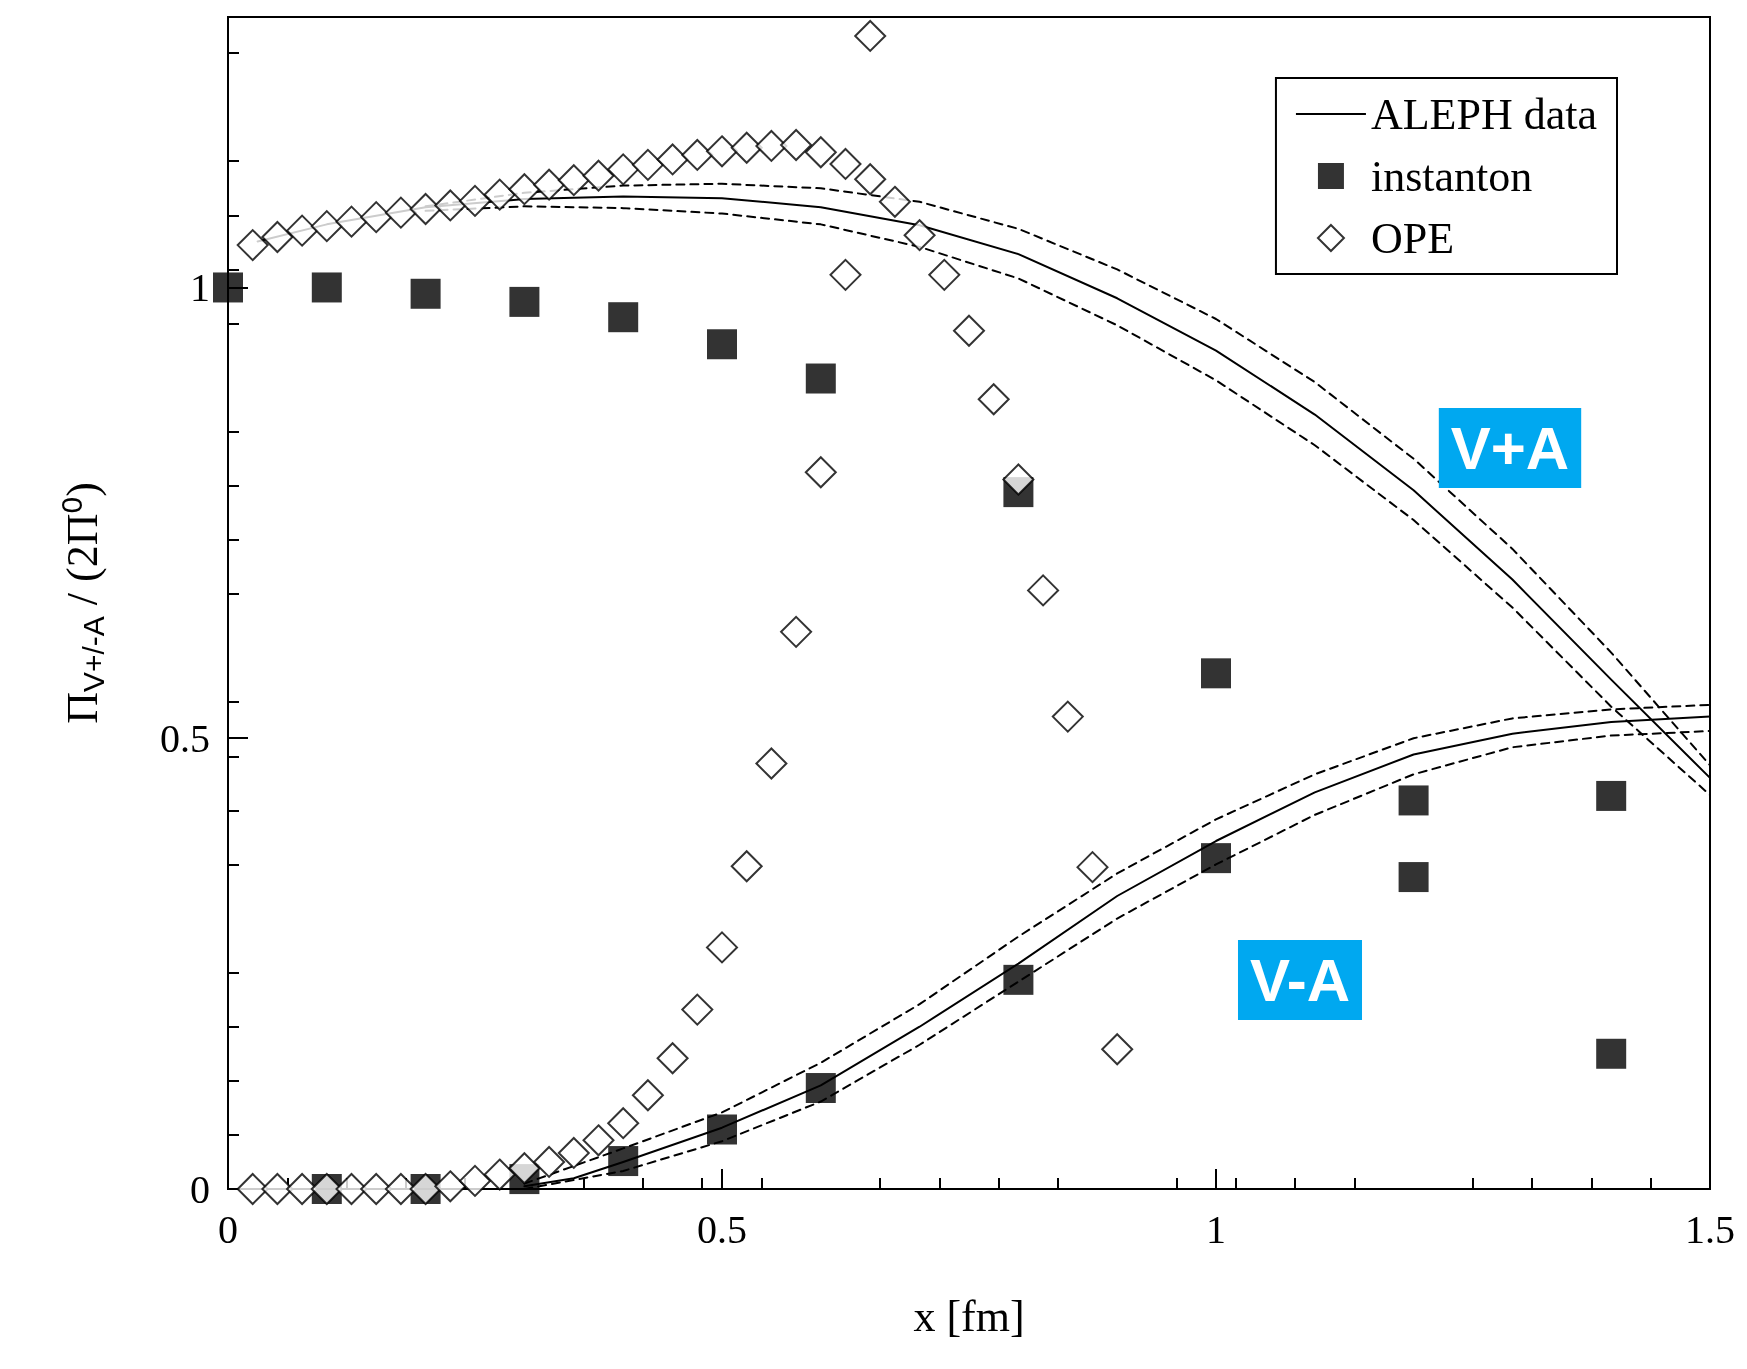  Describe the element at coordinates (1710, 1229) in the screenshot. I see `x-tick-label: 1.5` at that location.